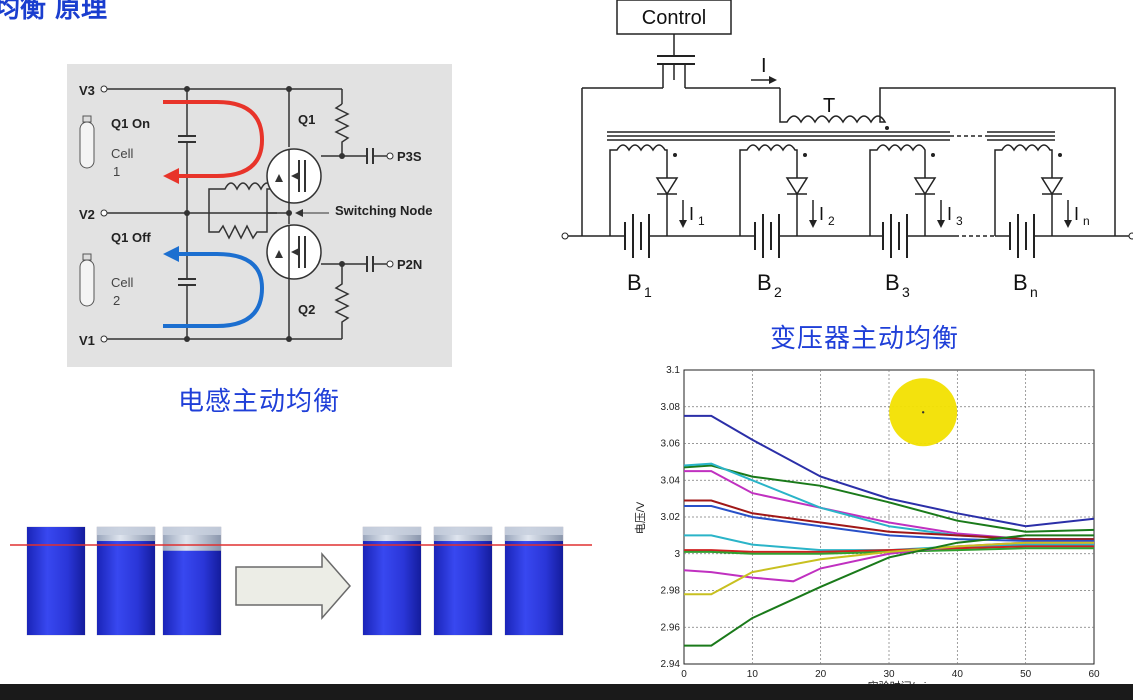 This screenshot has width=1133, height=700. Describe the element at coordinates (671, 517) in the screenshot. I see `y-tick-label: 3.02` at that location.